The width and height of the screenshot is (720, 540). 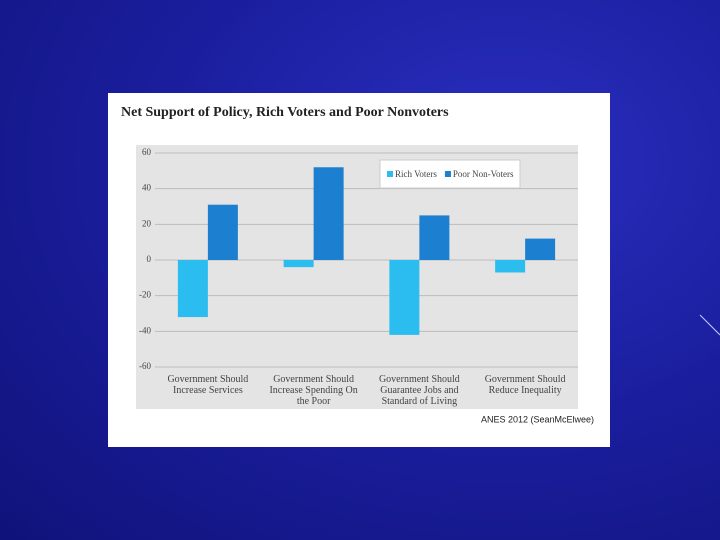 I want to click on y-tick-label: 40, so click(x=147, y=188).